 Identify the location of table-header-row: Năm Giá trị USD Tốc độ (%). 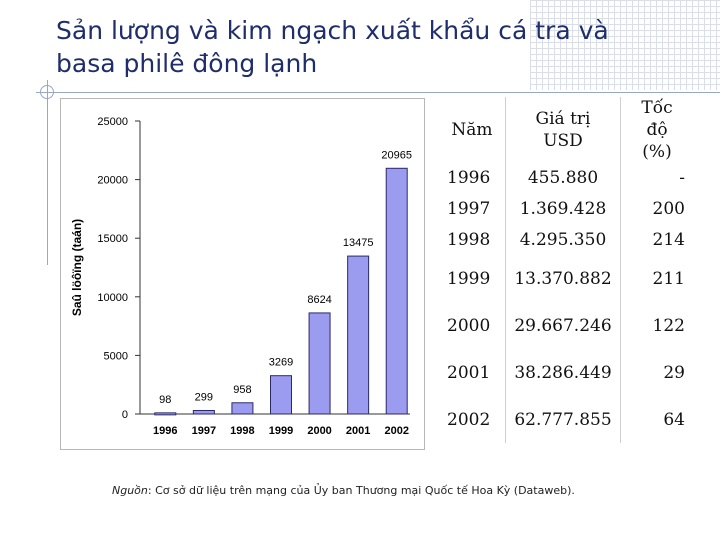
(565, 130).